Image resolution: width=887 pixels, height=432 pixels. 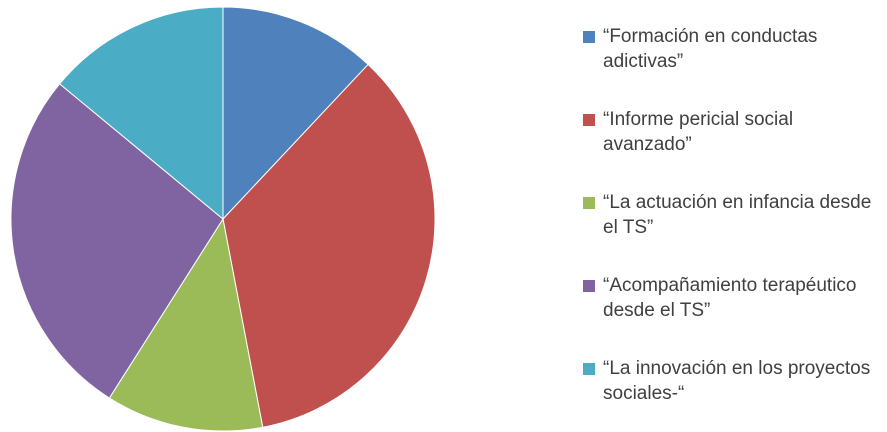 I want to click on legend-item: “La actuación en infancia desde el TS”, so click(x=733, y=226).